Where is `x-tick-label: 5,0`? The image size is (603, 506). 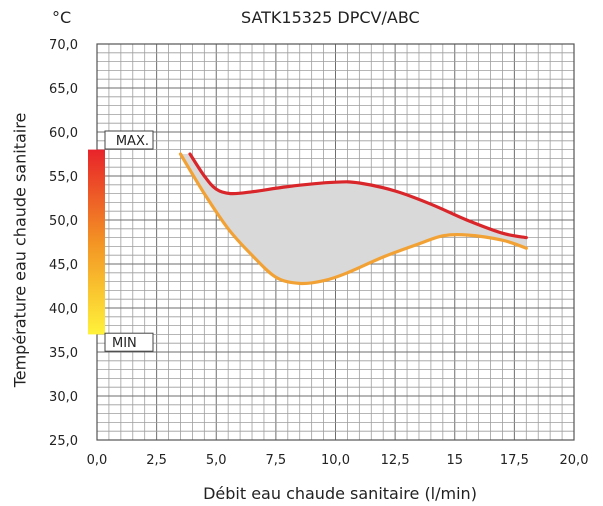 x-tick-label: 5,0 is located at coordinates (216, 460).